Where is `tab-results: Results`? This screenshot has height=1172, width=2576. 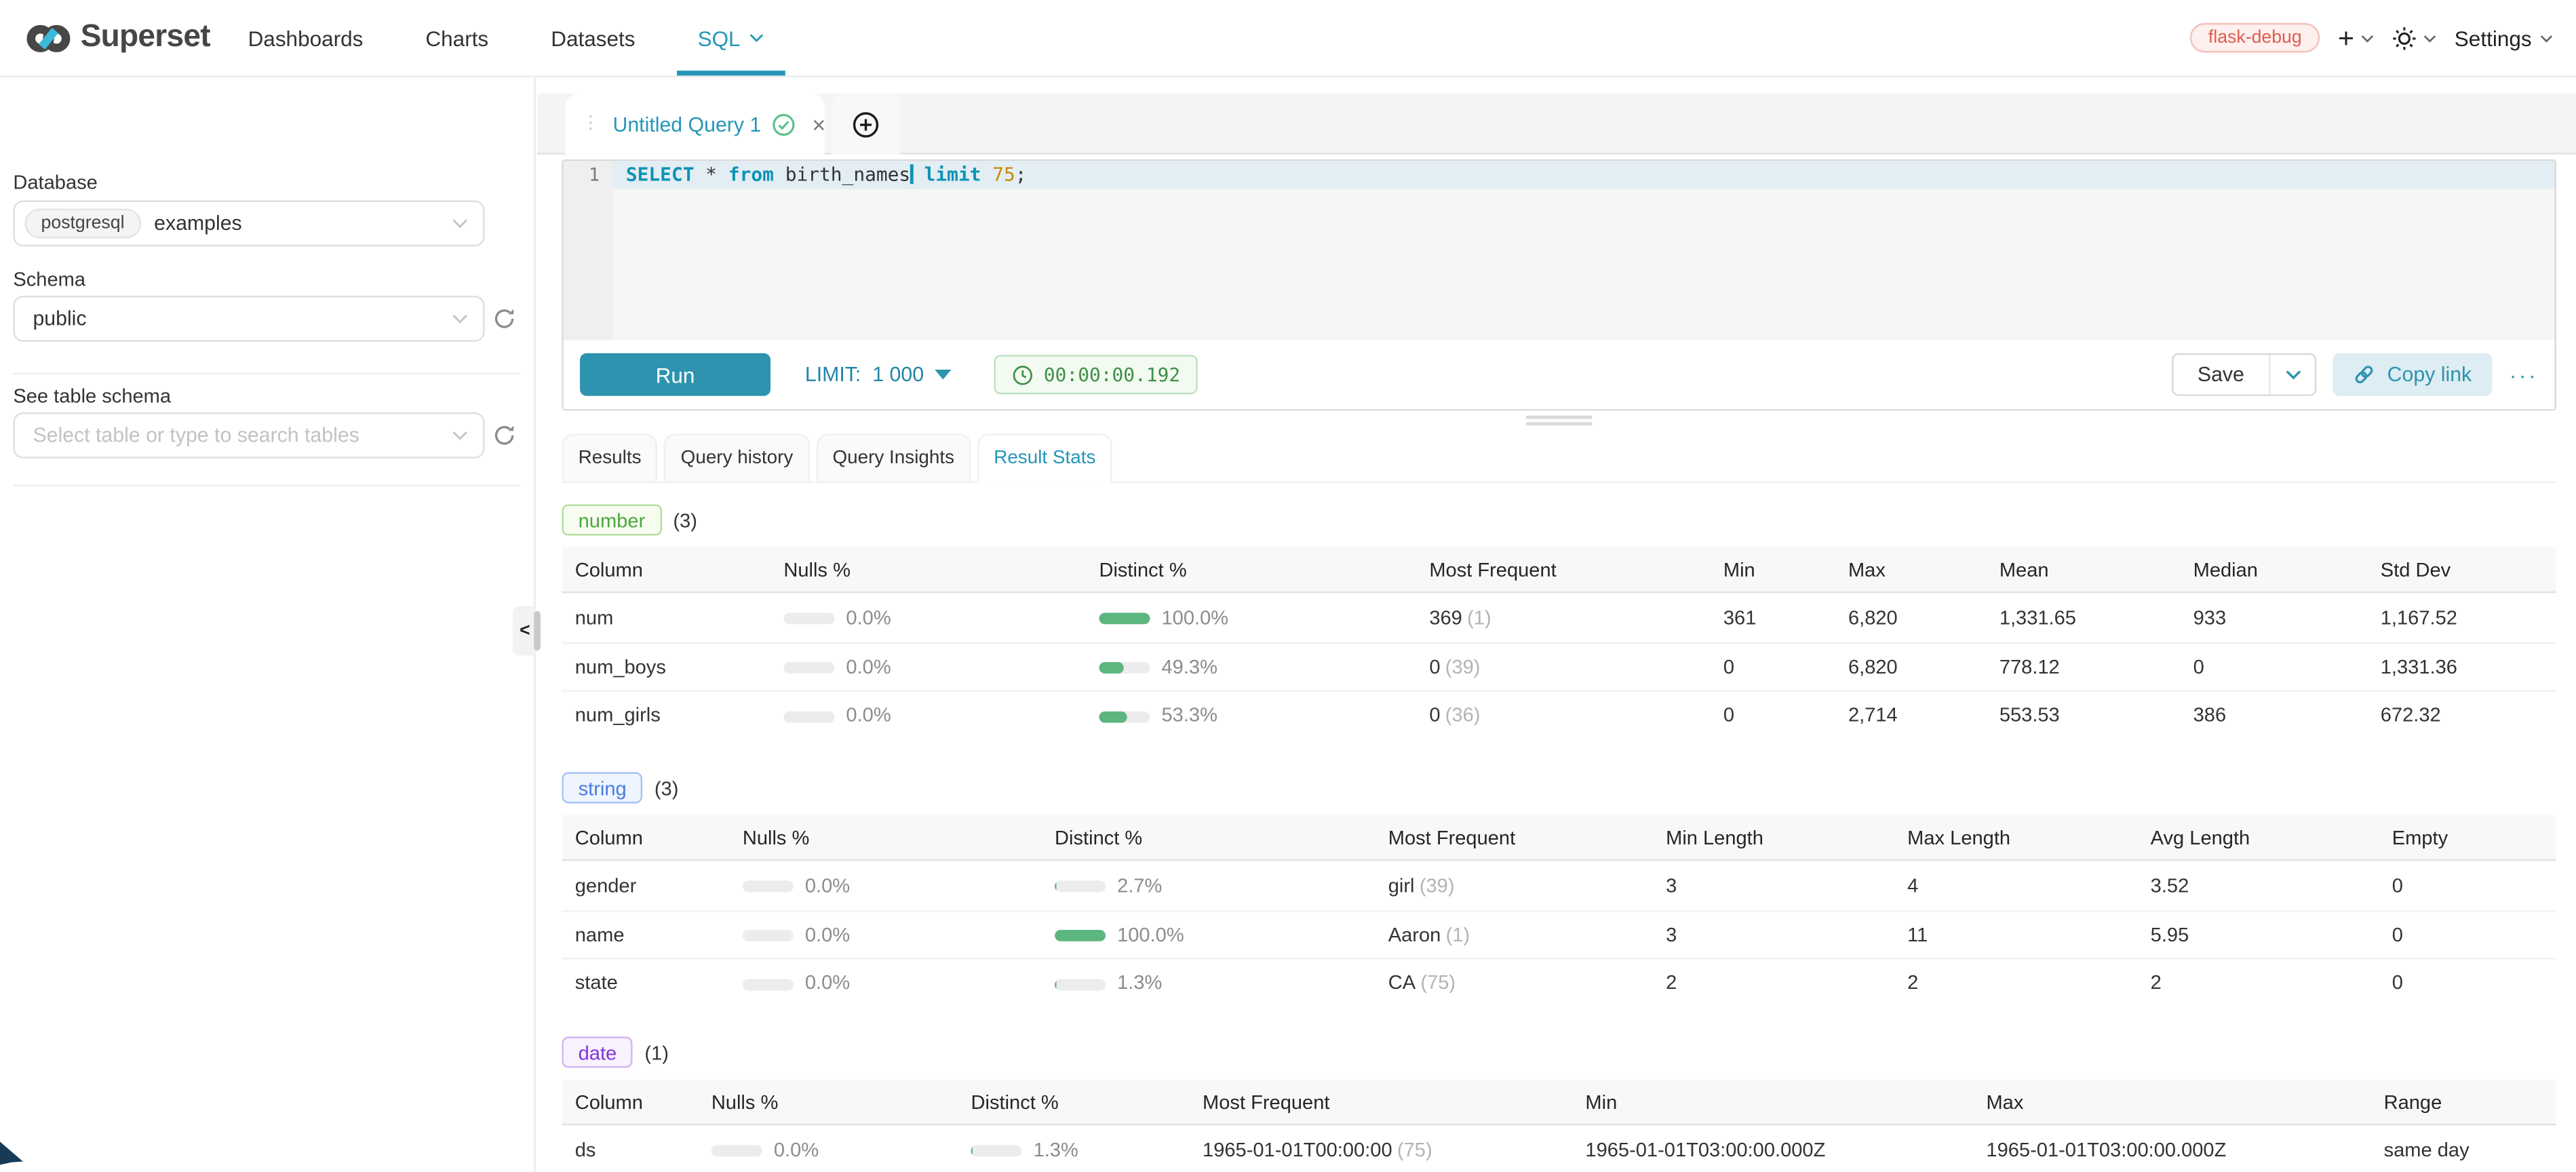
tab-results: Results is located at coordinates (610, 458).